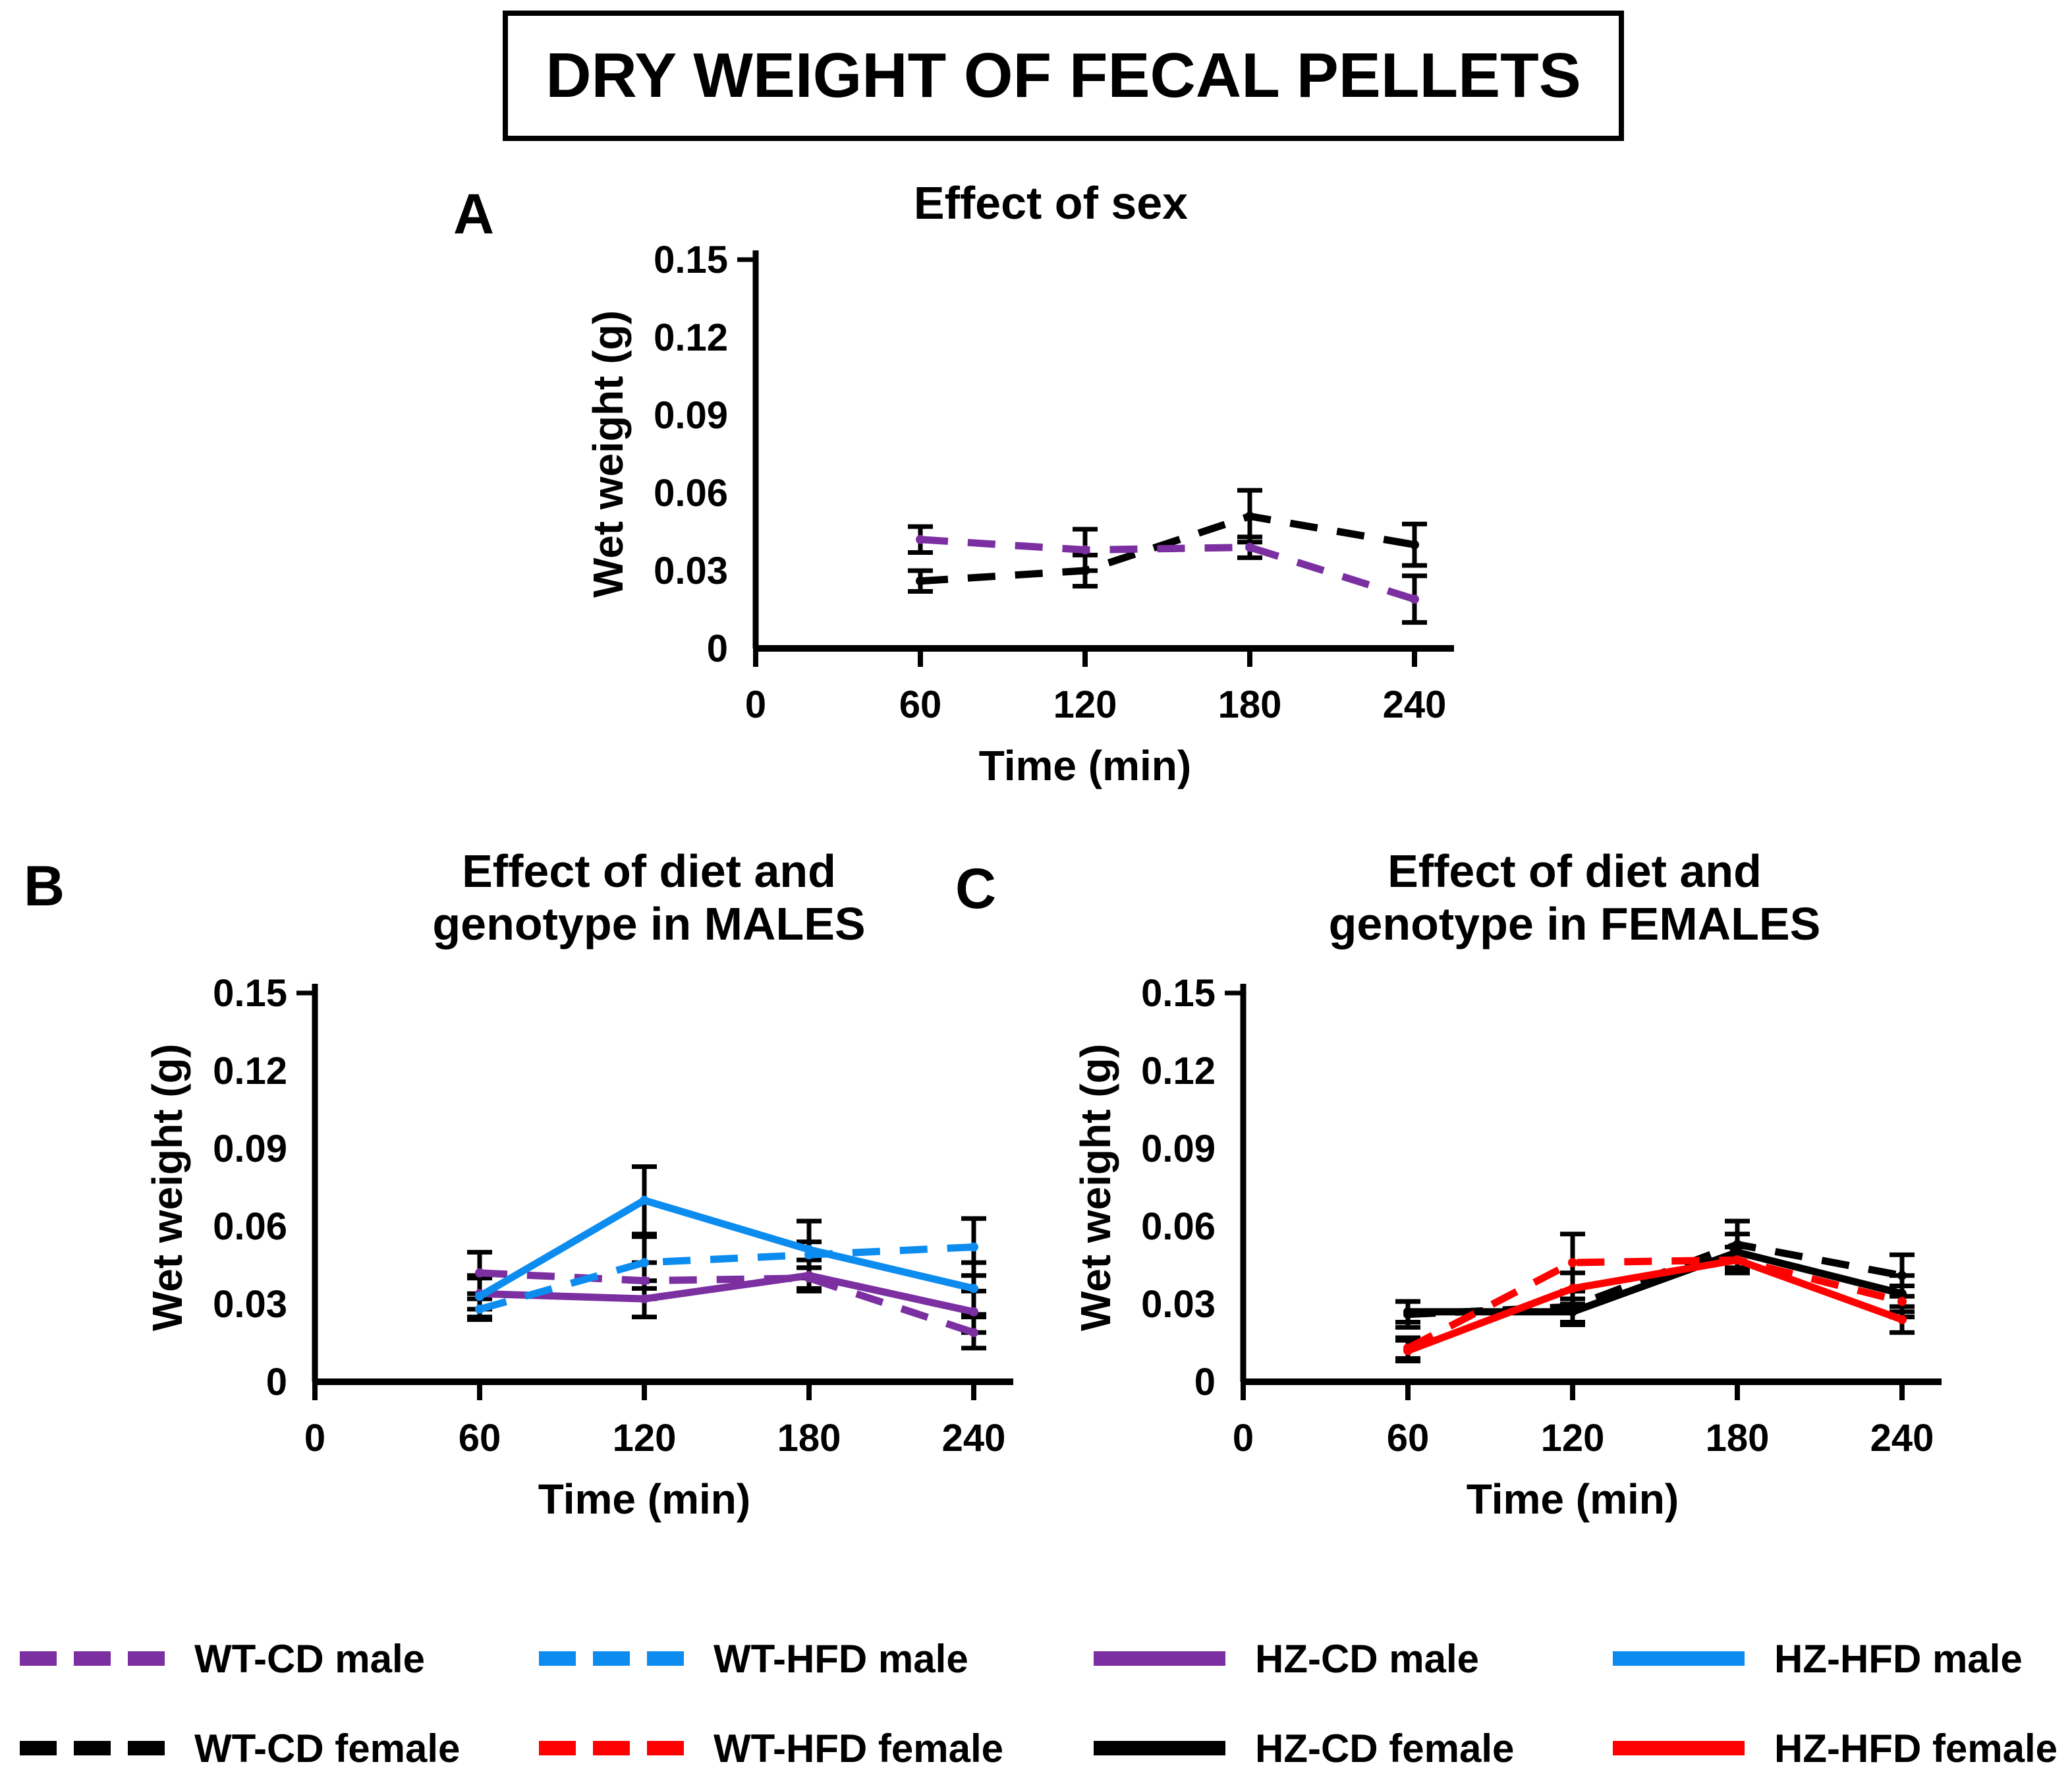 This screenshot has width=2072, height=1789. What do you see at coordinates (859, 1748) in the screenshot?
I see `legend-label-wt-hfd-female: WT-HFD female` at bounding box center [859, 1748].